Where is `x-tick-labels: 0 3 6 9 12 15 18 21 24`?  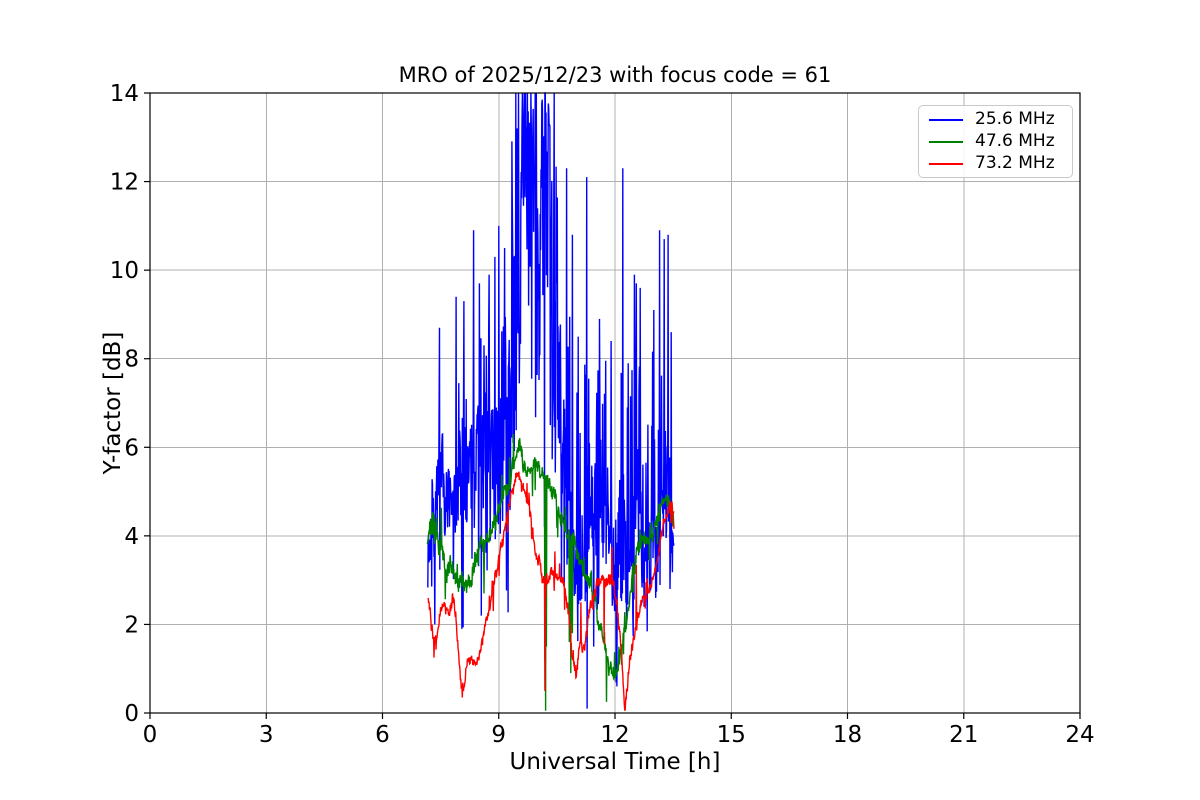
x-tick-labels: 0 3 6 9 12 15 18 21 24 is located at coordinates (619, 735).